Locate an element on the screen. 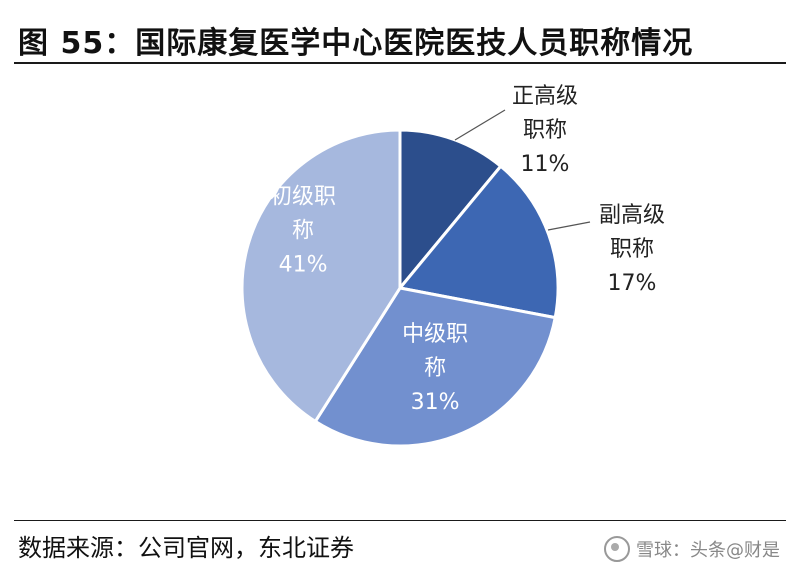 This screenshot has width=800, height=575. footer-divider is located at coordinates (400, 520).